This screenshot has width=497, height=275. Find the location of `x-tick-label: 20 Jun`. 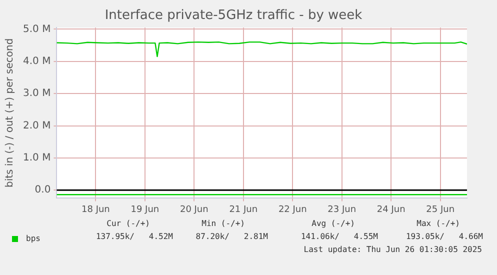

x-tick-label: 20 Jun is located at coordinates (194, 209).